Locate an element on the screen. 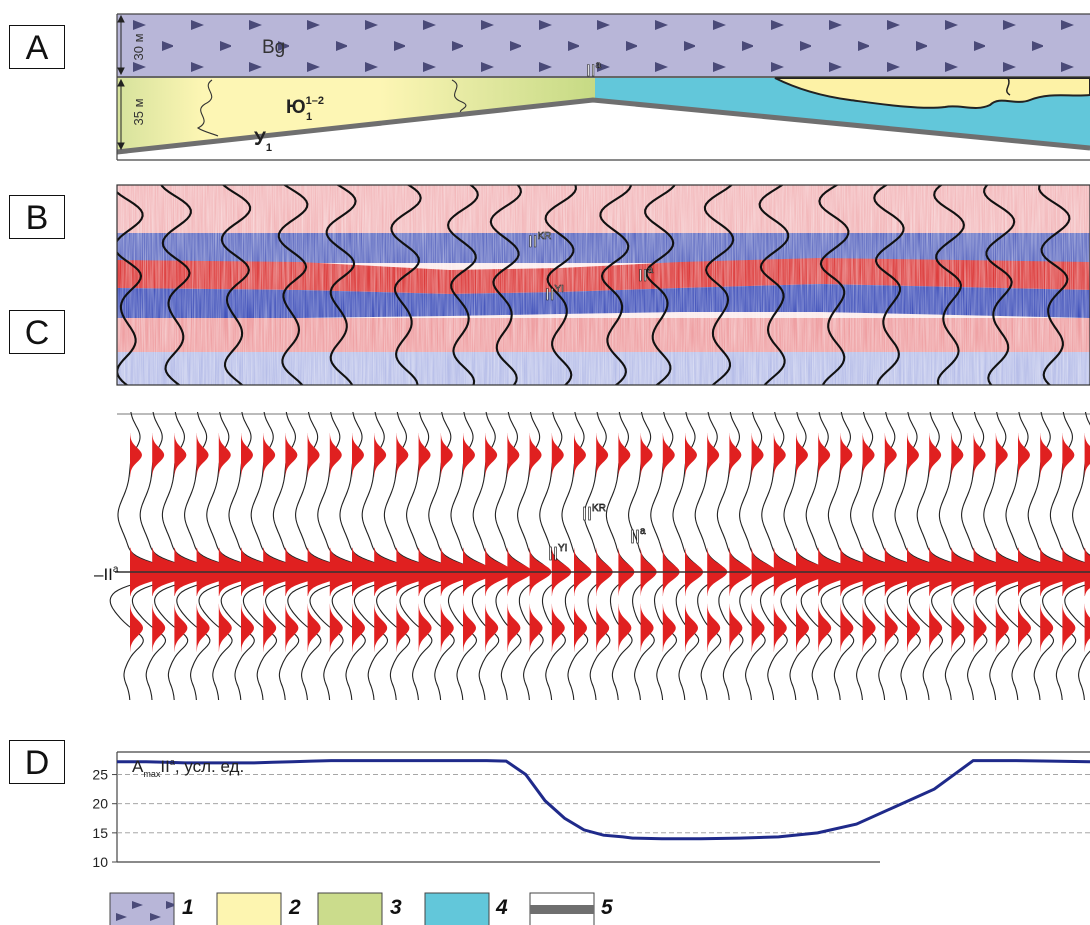  chart-frame is located at coordinates (603, 807).